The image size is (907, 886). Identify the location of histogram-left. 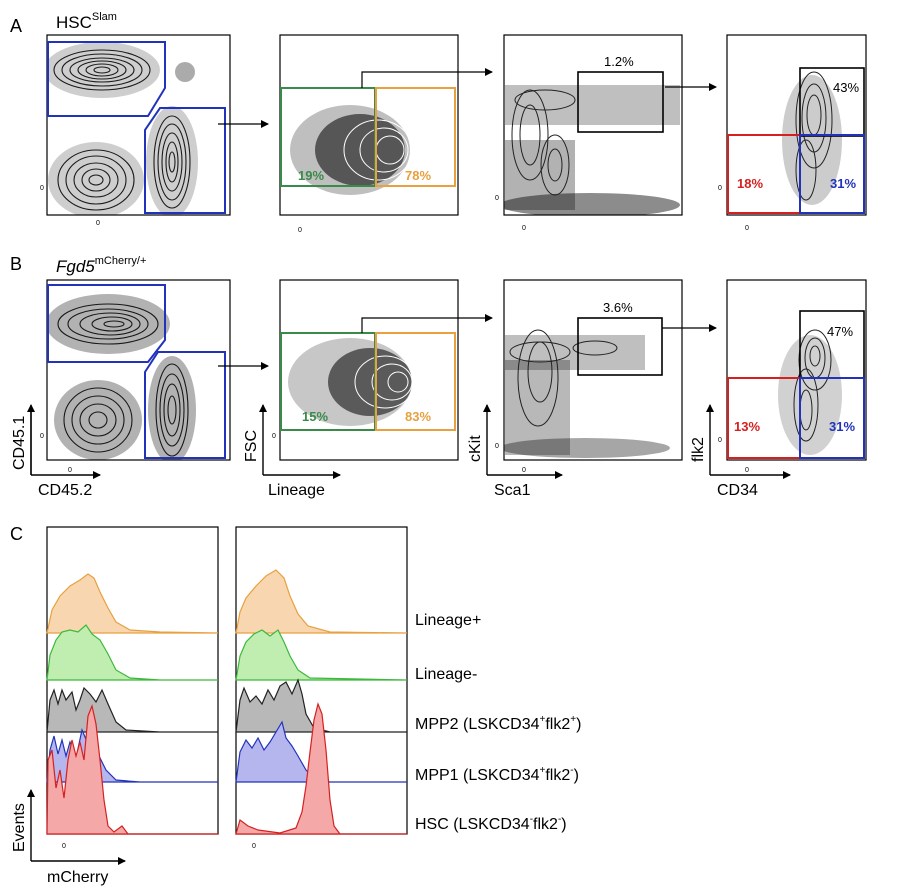
(132, 680).